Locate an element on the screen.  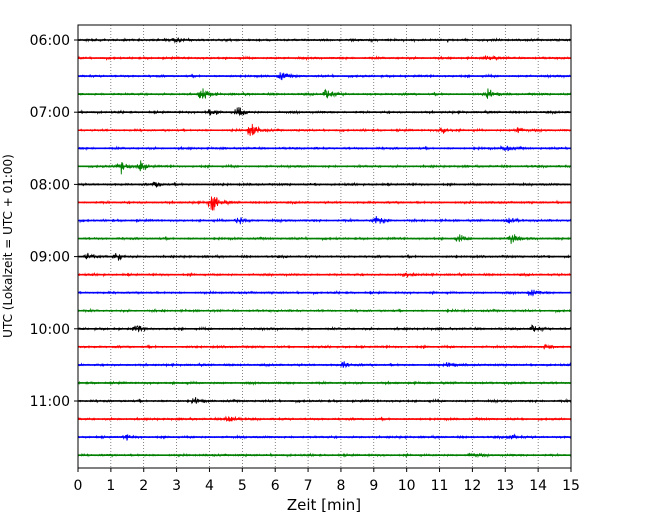
x-tick-label: 2 is located at coordinates (143, 486).